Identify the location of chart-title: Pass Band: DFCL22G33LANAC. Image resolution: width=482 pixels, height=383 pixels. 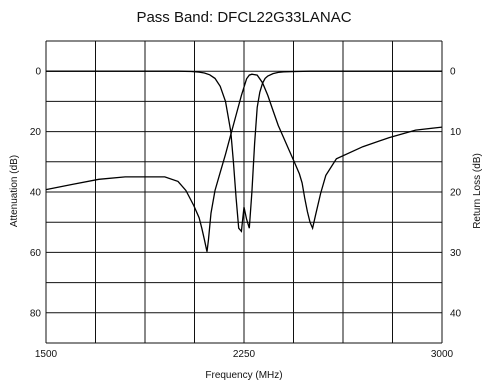
(243, 17).